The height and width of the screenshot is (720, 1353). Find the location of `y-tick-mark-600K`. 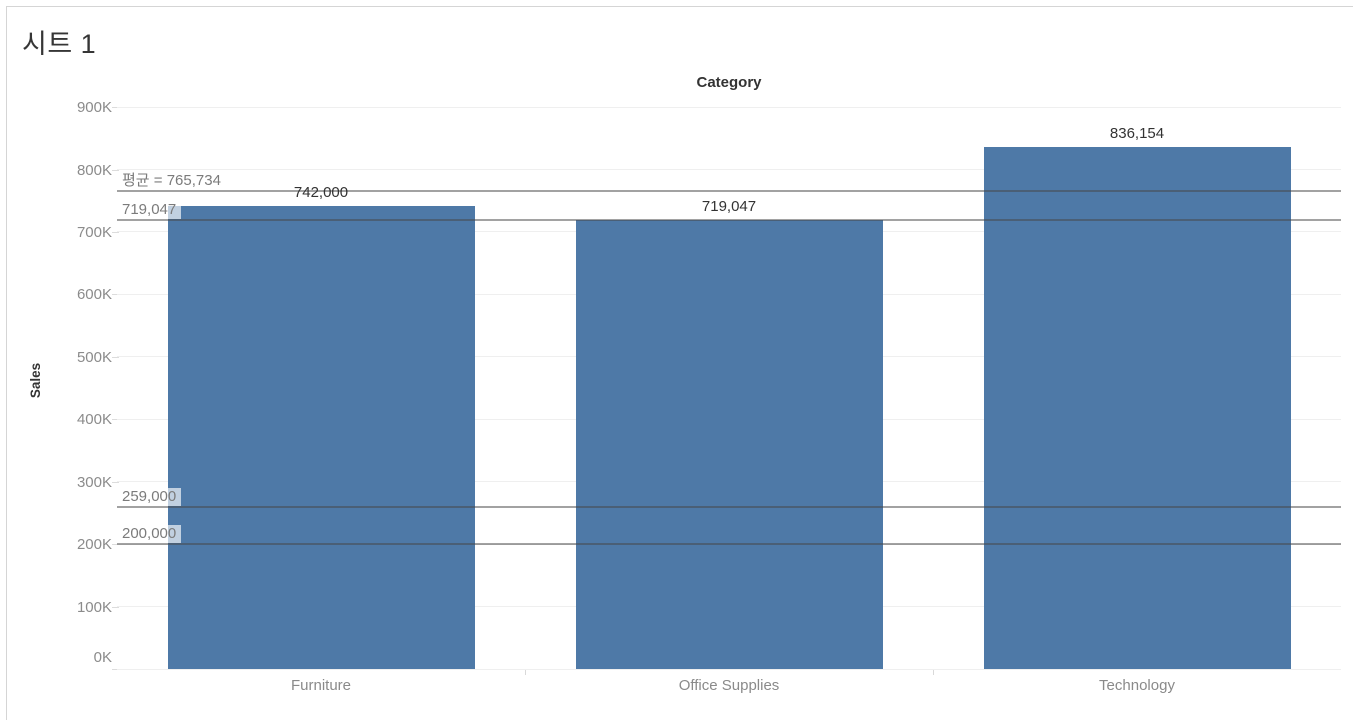

y-tick-mark-600K is located at coordinates (115, 295).